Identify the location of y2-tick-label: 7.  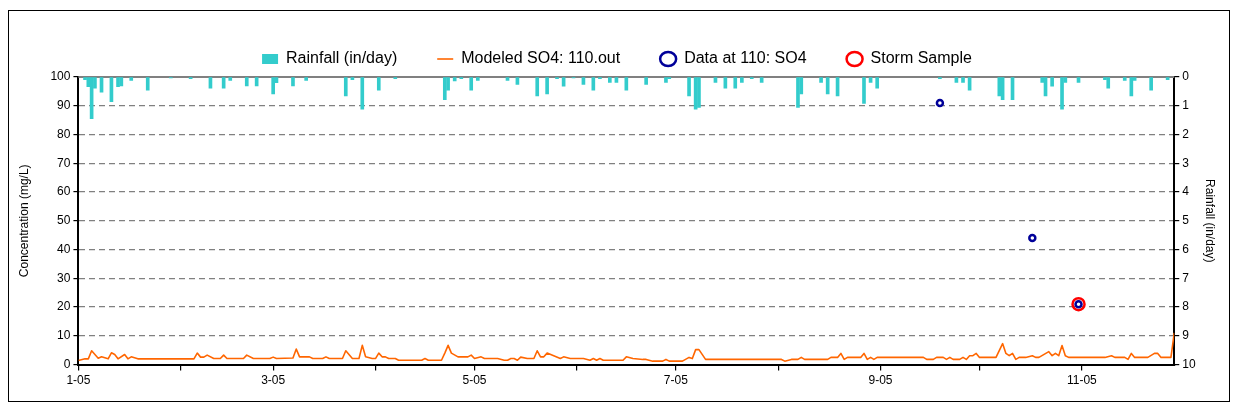
(1186, 277).